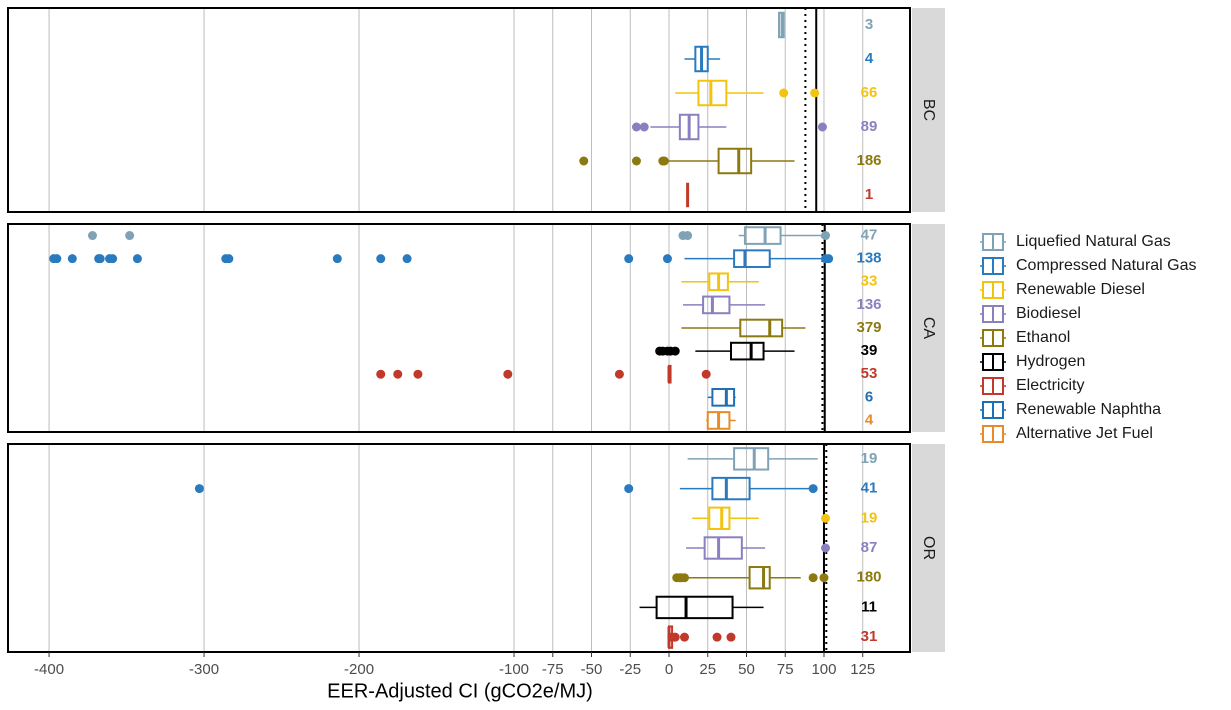 This screenshot has width=1231, height=710. What do you see at coordinates (1106, 265) in the screenshot?
I see `legend-label: Compressed Natural Gas` at bounding box center [1106, 265].